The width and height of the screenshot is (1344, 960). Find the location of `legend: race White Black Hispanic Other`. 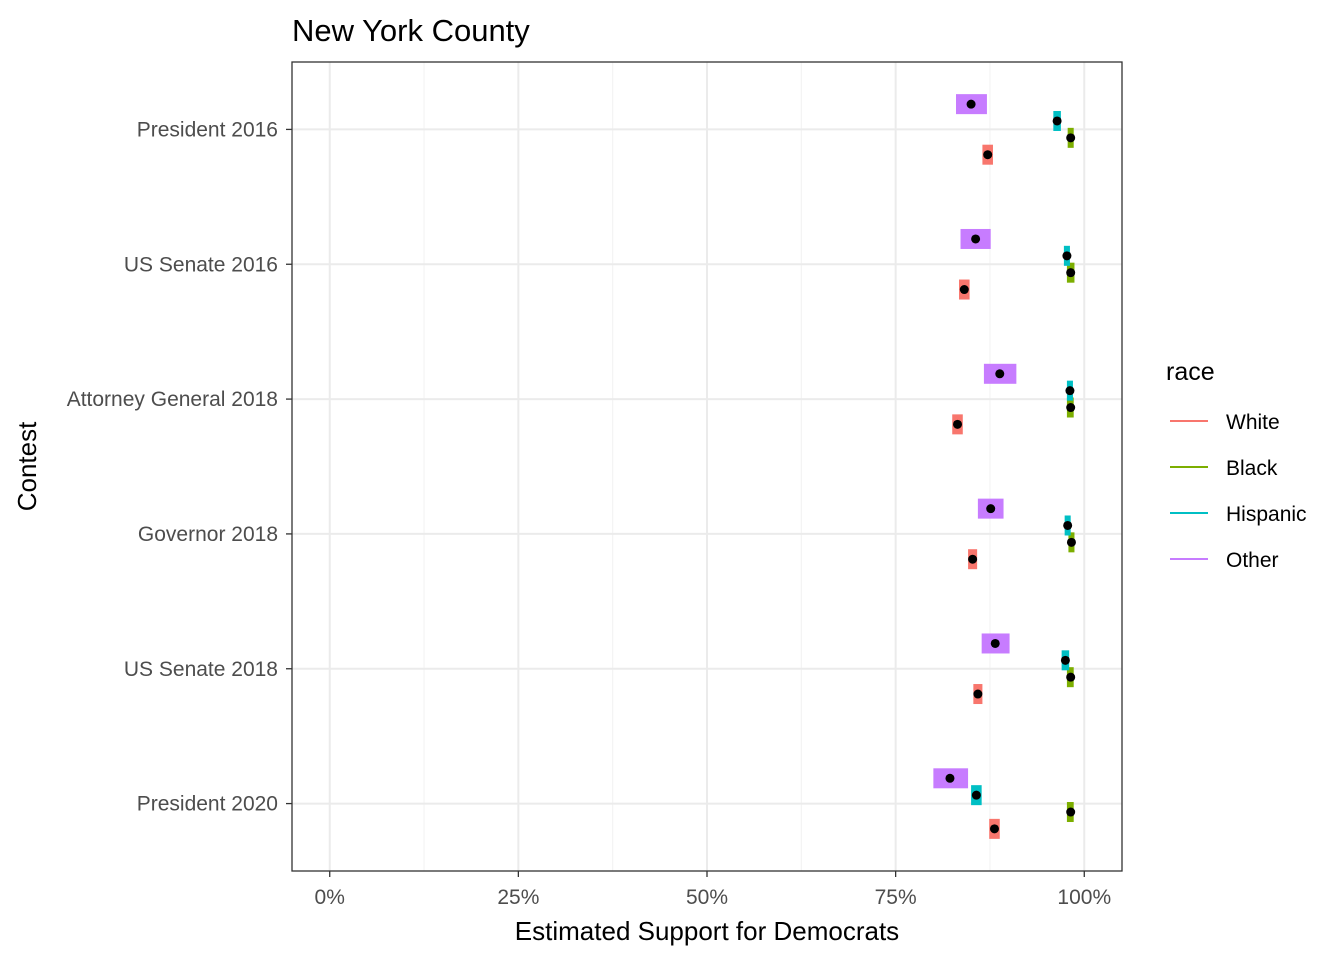

legend: race White Black Hispanic Other is located at coordinates (1236, 465).